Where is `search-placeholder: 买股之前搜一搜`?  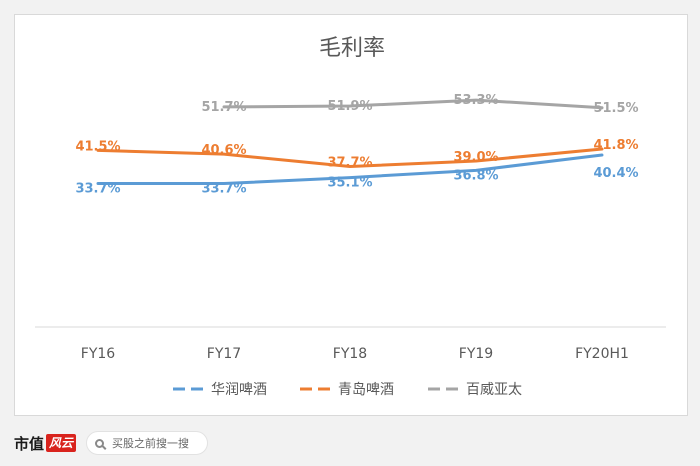 search-placeholder: 买股之前搜一搜 is located at coordinates (151, 443).